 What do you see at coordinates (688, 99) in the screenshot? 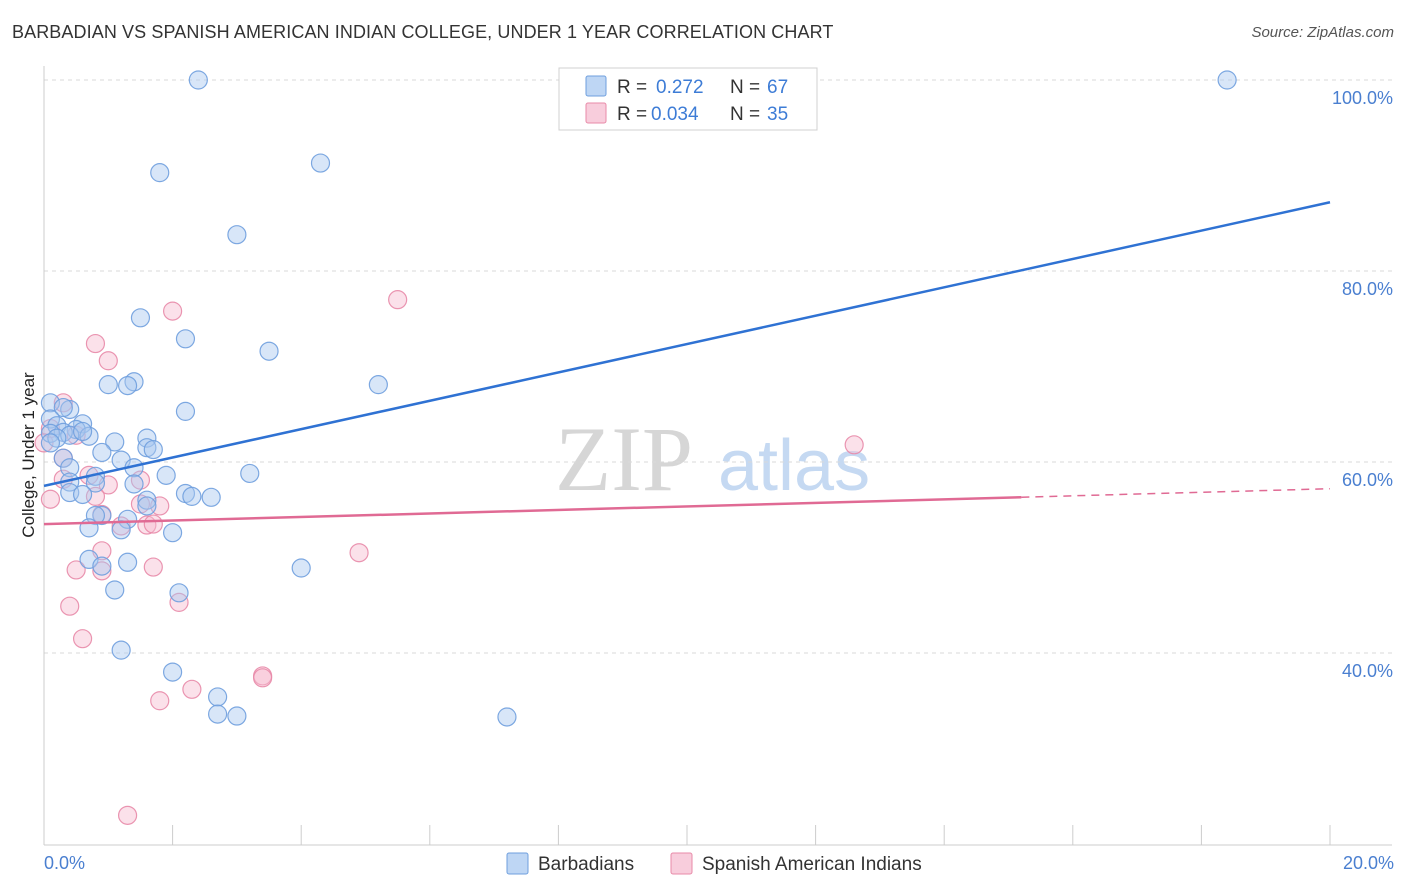
I see `correlation-legend: R = 0.272 N = 67 R = 0.034 N = 35` at bounding box center [688, 99].